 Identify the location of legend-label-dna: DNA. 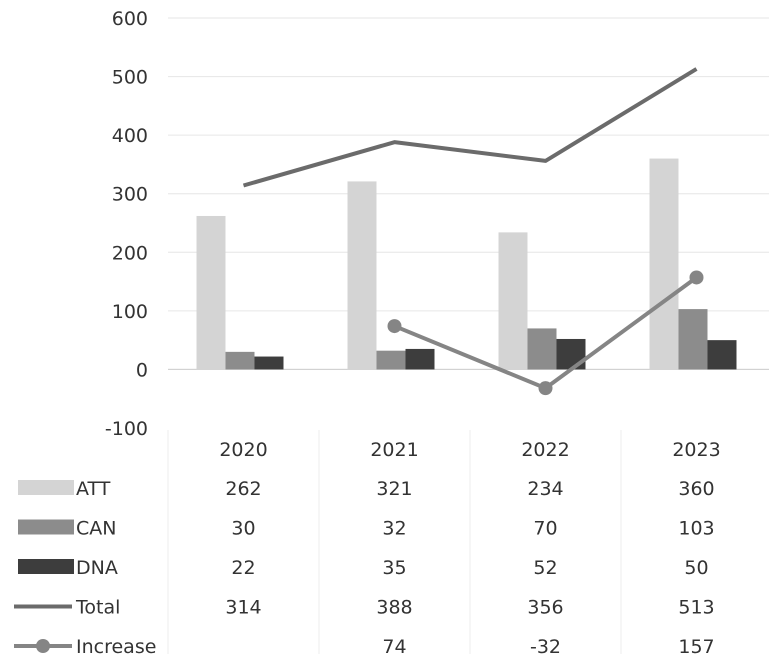
(97, 568).